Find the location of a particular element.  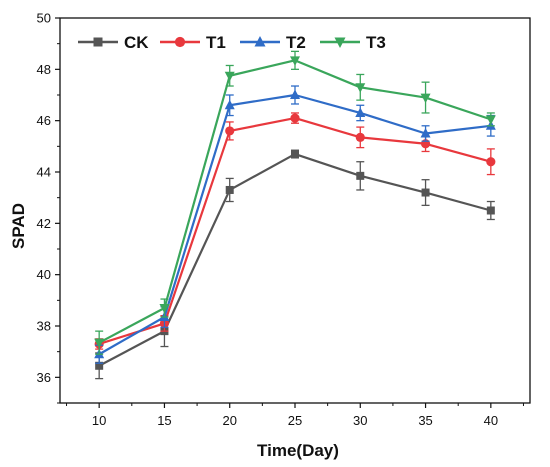

x-tick-label: 30 is located at coordinates (360, 420).